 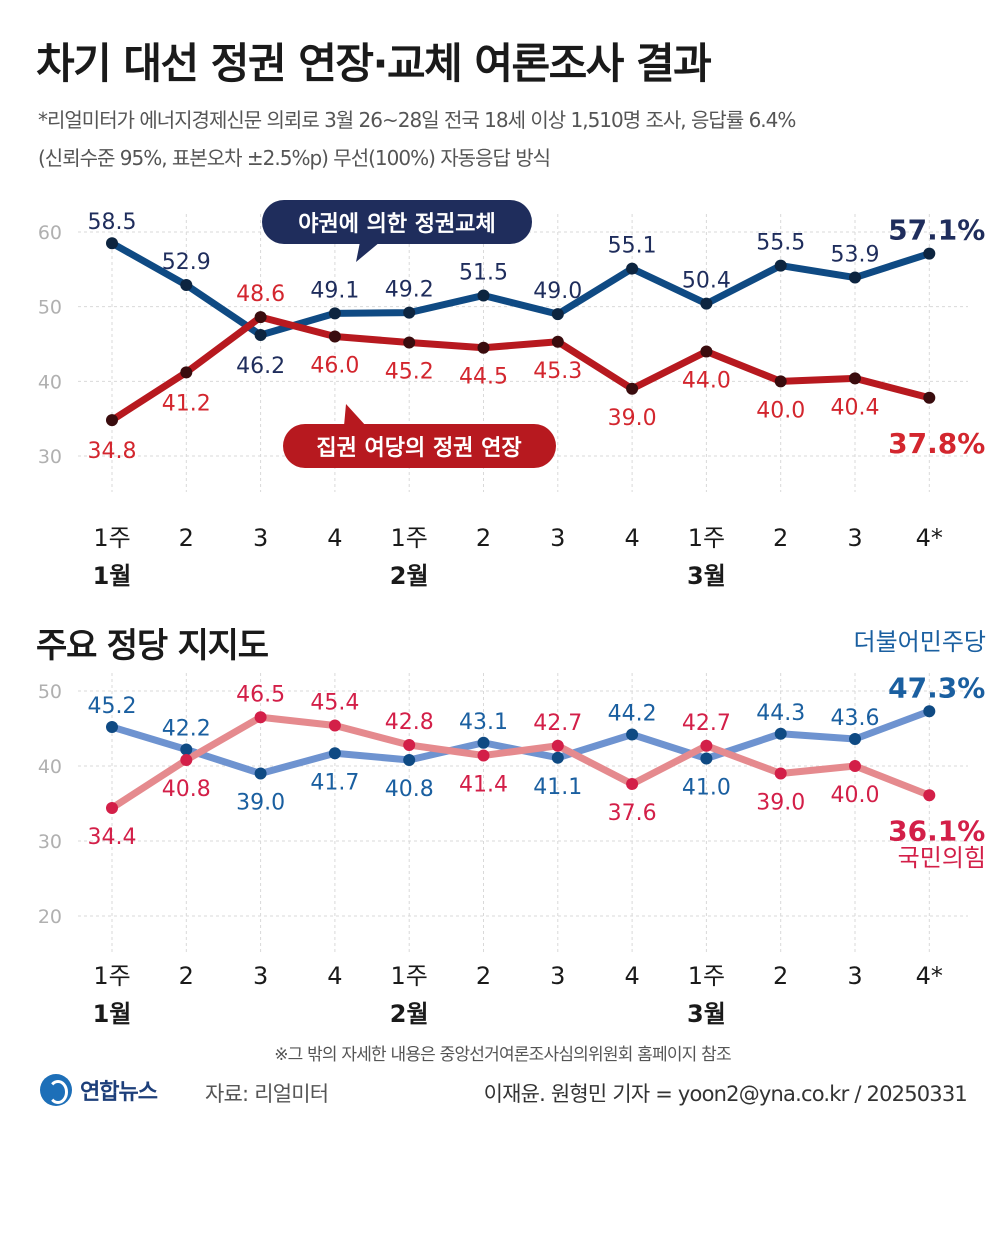 I want to click on data-label: 58.5, so click(x=112, y=222).